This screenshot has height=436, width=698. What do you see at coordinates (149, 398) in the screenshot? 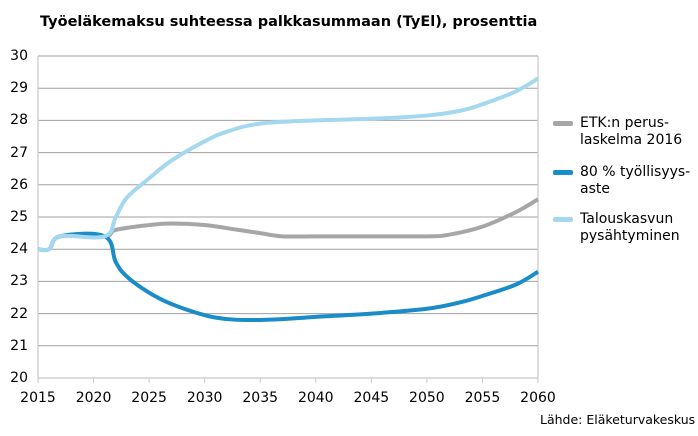
I see `x-tick-label: 2025` at bounding box center [149, 398].